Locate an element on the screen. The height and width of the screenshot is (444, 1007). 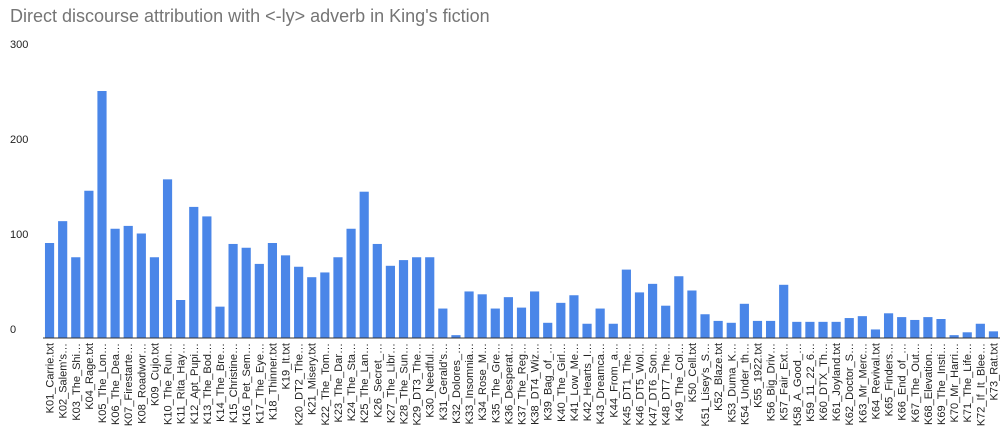
y-tick-label: 0 is located at coordinates (13, 330).